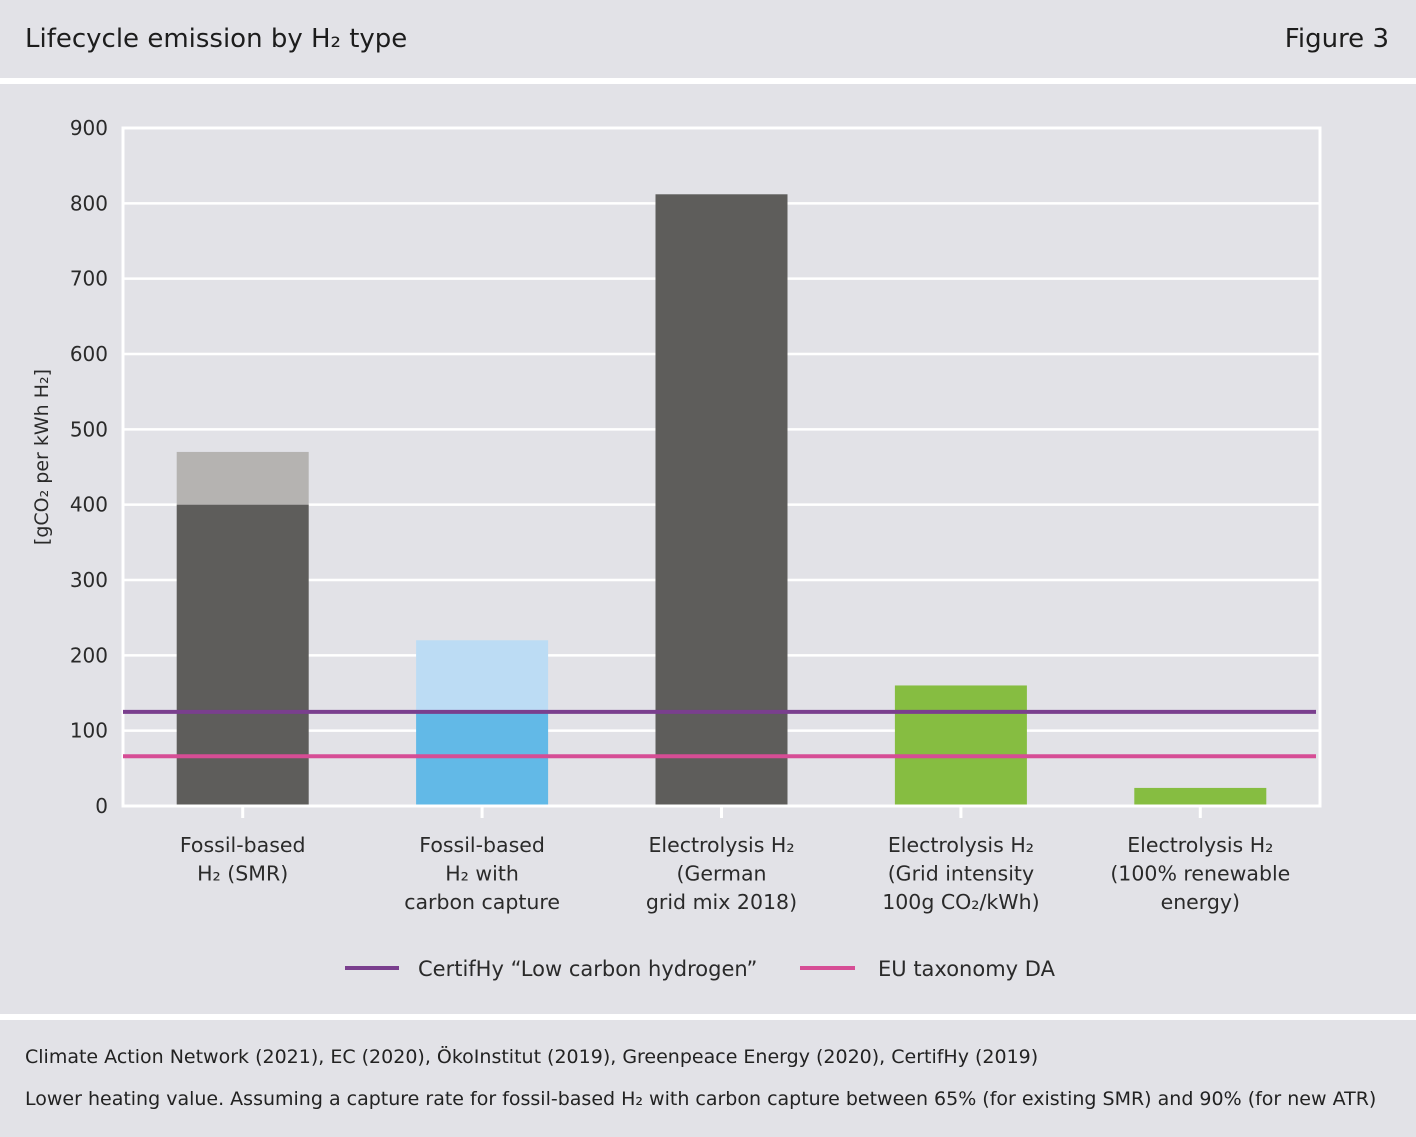 The image size is (1416, 1137). I want to click on y-tick-label: 0, so click(101, 806).